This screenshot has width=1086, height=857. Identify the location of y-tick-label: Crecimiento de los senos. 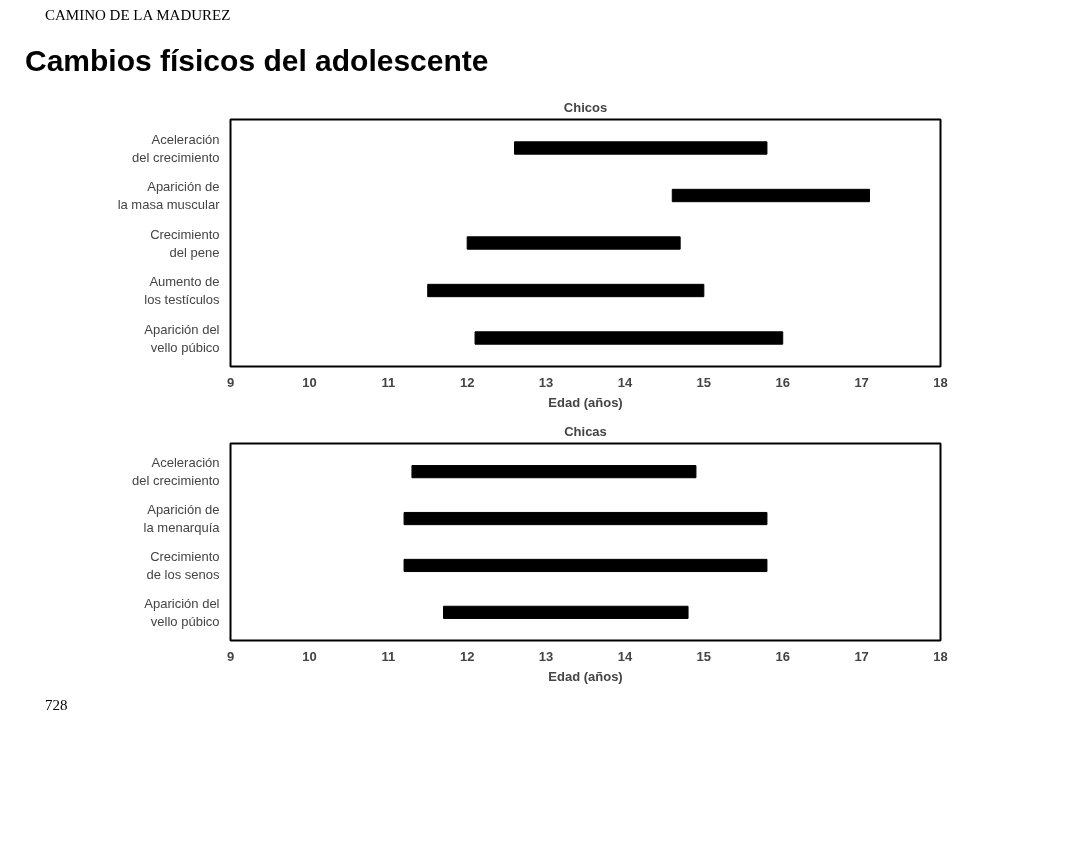
(183, 566).